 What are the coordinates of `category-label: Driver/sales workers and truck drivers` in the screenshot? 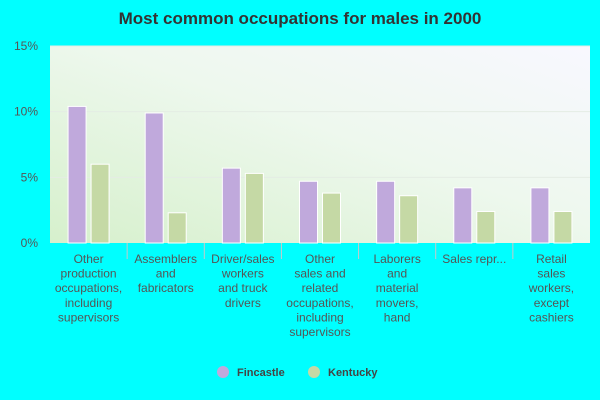 It's located at (242, 281).